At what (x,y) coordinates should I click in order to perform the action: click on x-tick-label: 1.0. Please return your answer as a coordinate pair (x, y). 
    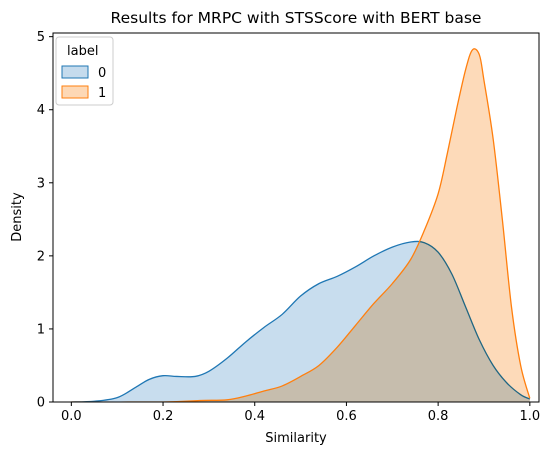
    Looking at the image, I should click on (529, 416).